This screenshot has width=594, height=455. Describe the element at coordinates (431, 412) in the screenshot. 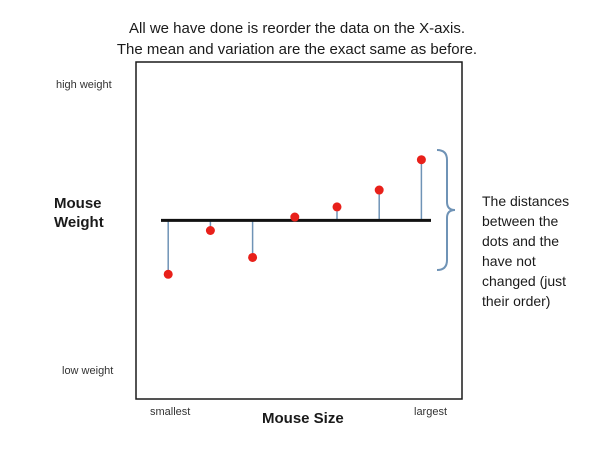

I see `x-tick-largest: largest` at that location.